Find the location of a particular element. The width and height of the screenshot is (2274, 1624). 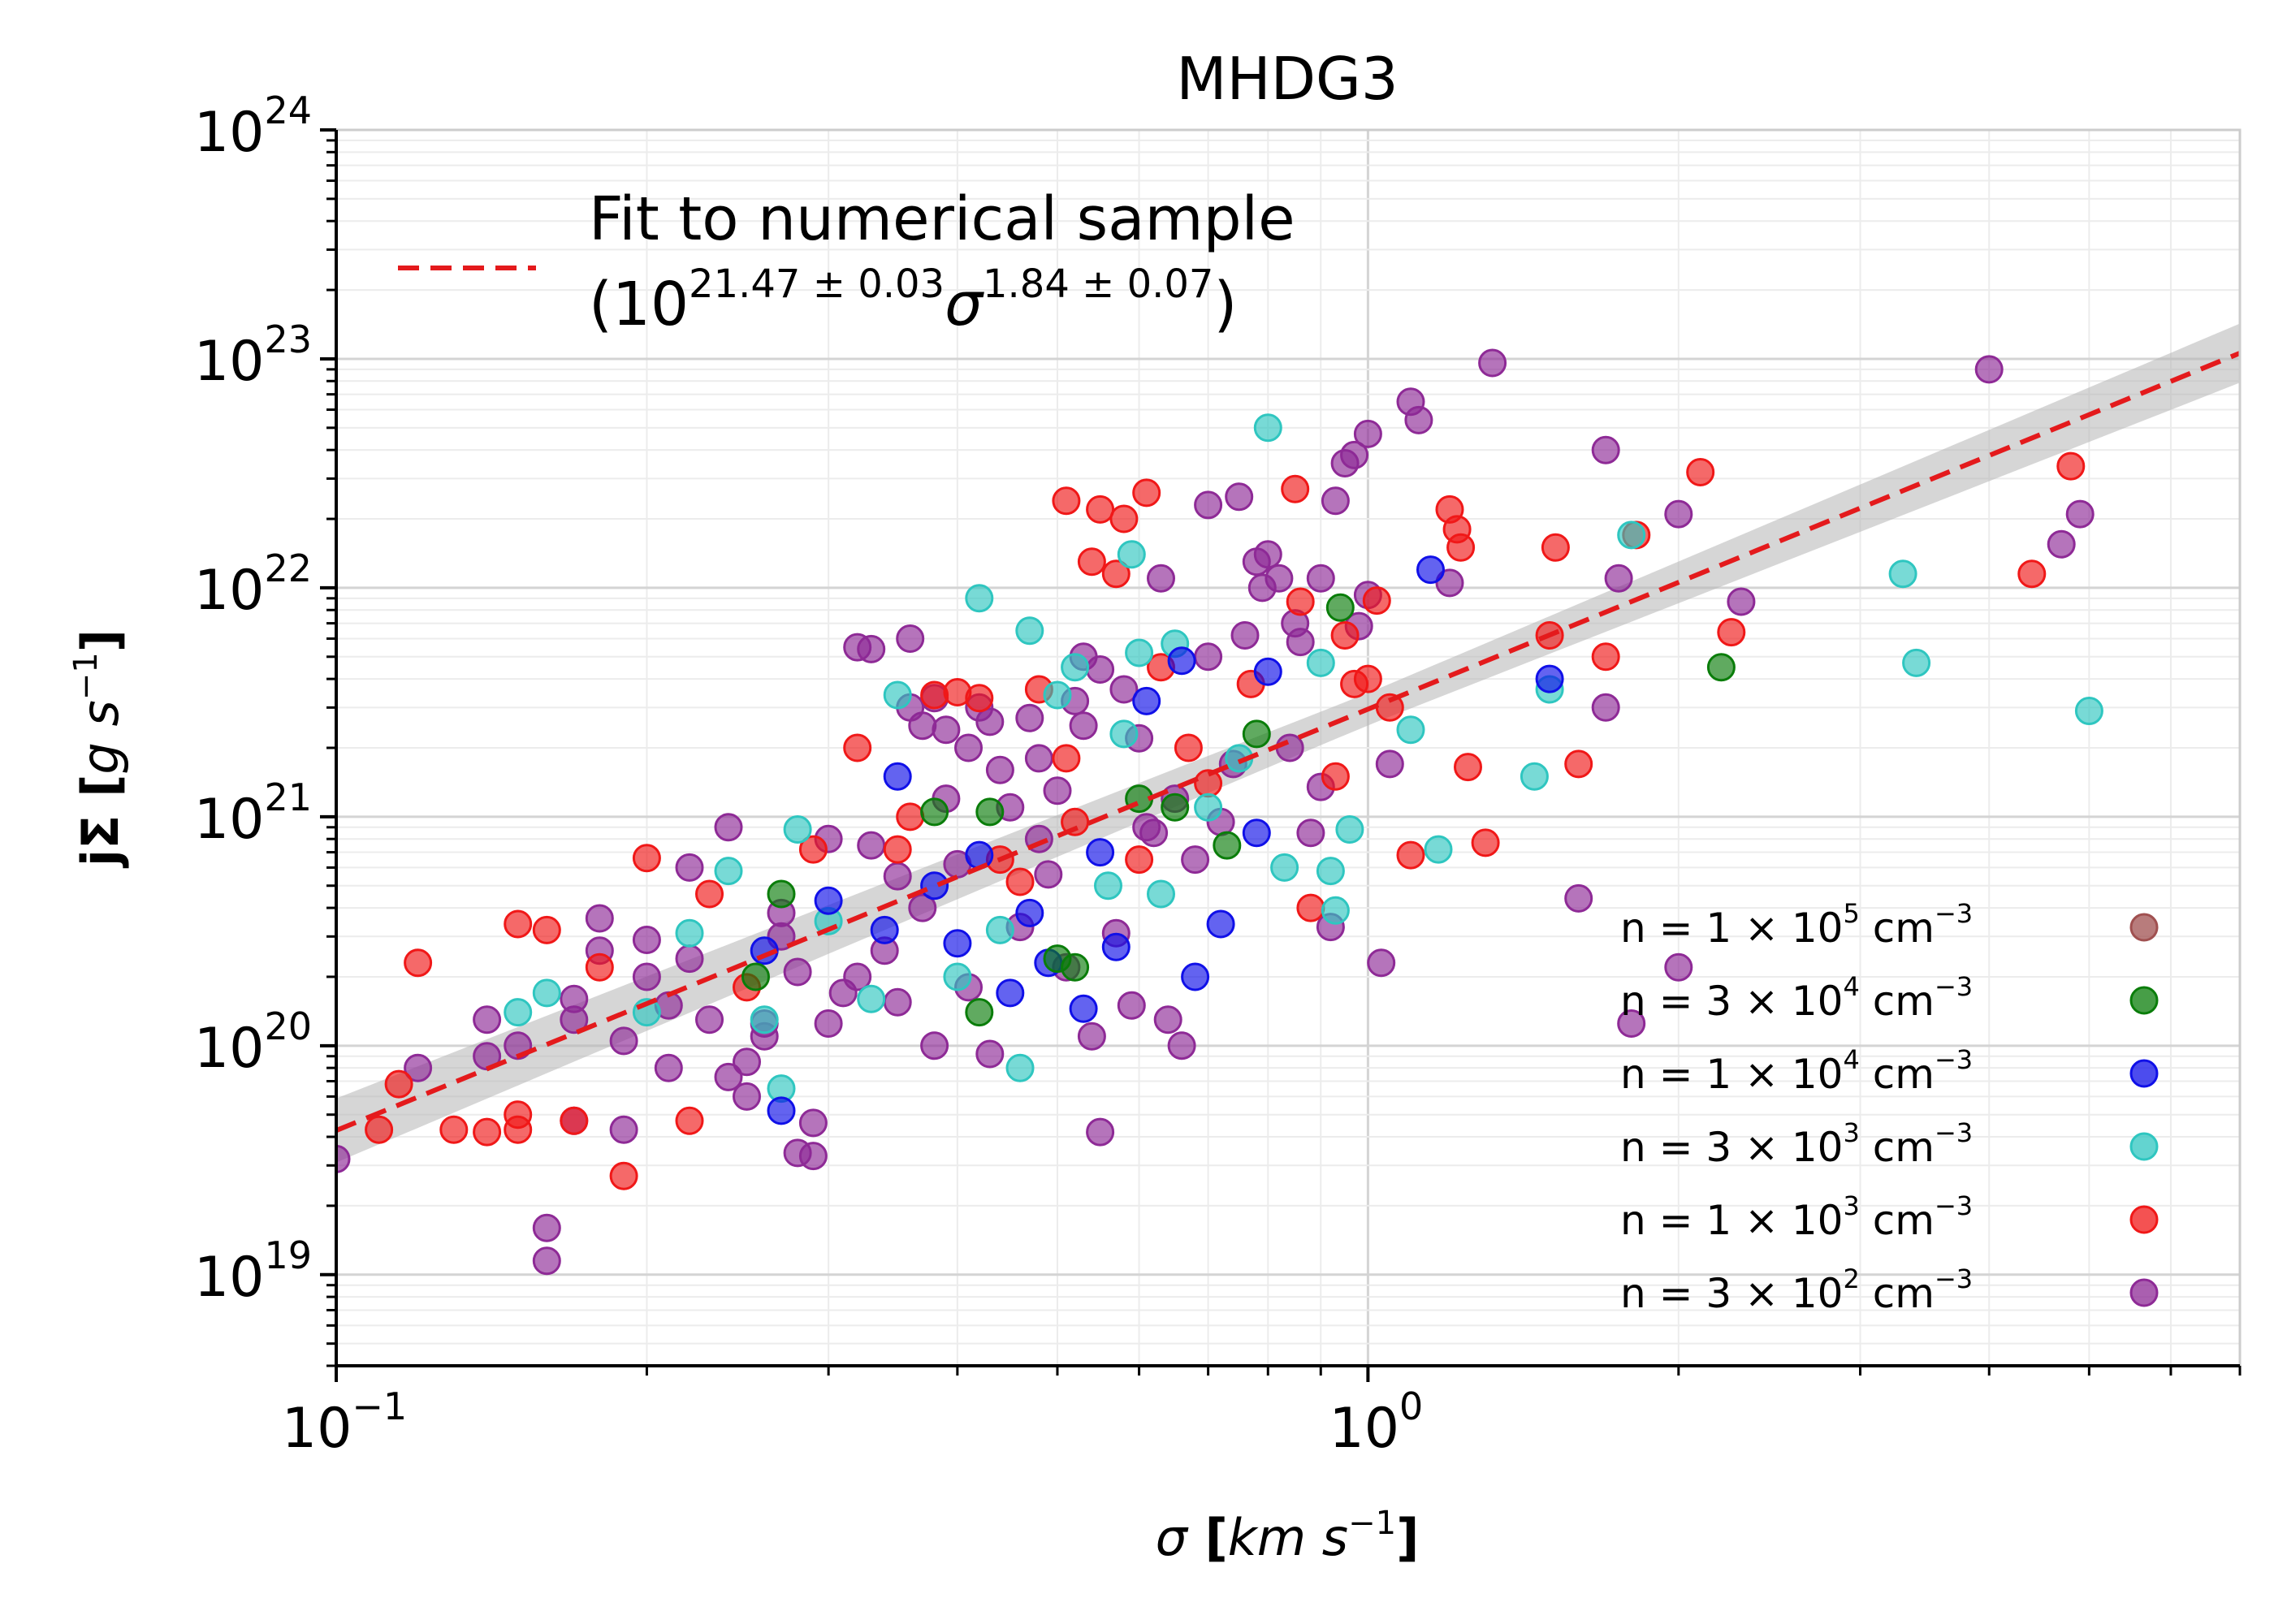

y-tick-label: 1023 is located at coordinates (253, 356).